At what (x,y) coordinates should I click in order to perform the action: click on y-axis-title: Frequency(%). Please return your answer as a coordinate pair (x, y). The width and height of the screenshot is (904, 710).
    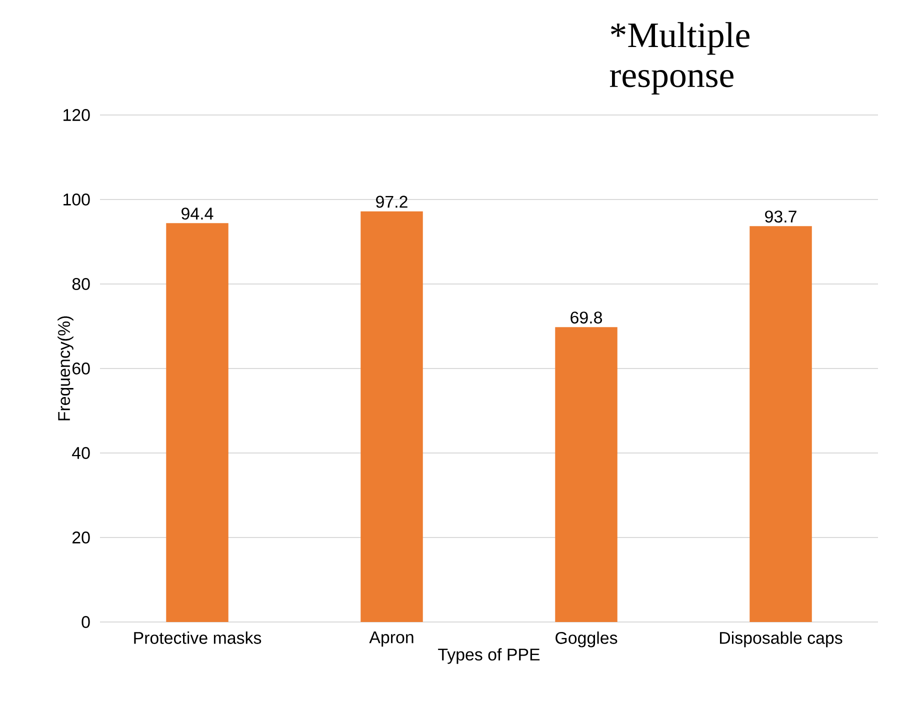
    Looking at the image, I should click on (66, 368).